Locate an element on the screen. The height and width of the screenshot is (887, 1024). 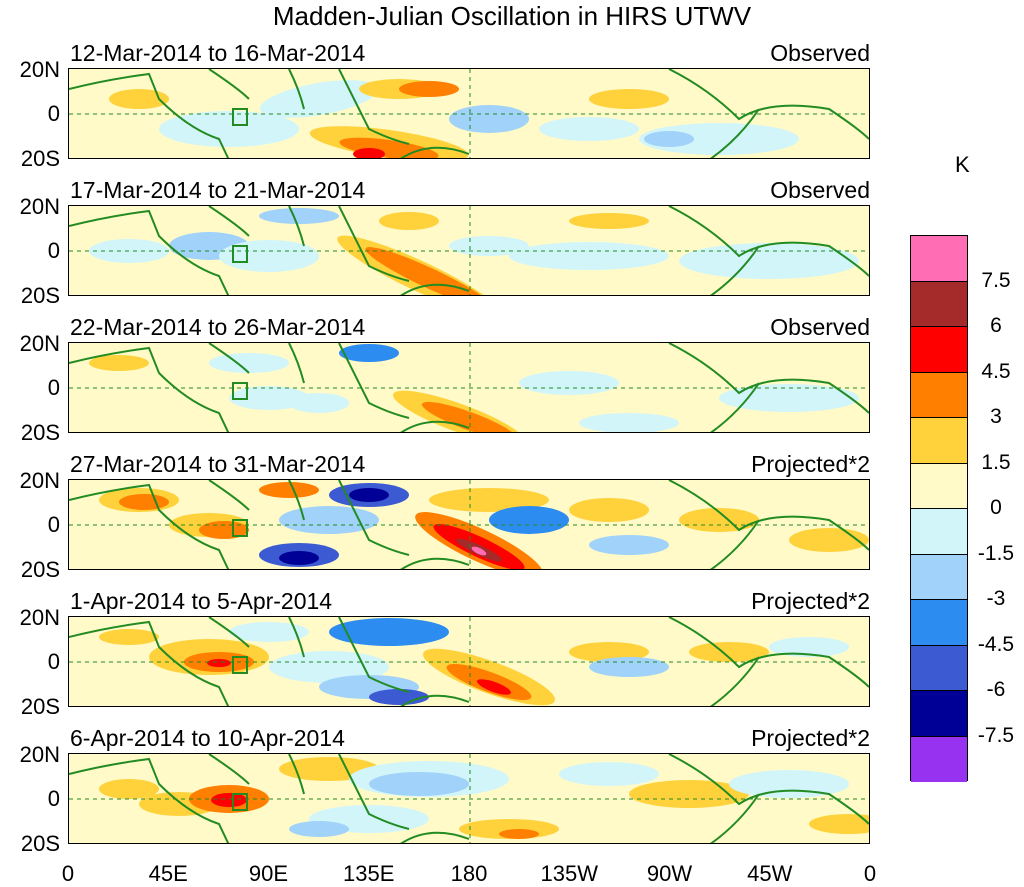
panel-type: Observed is located at coordinates (820, 53).